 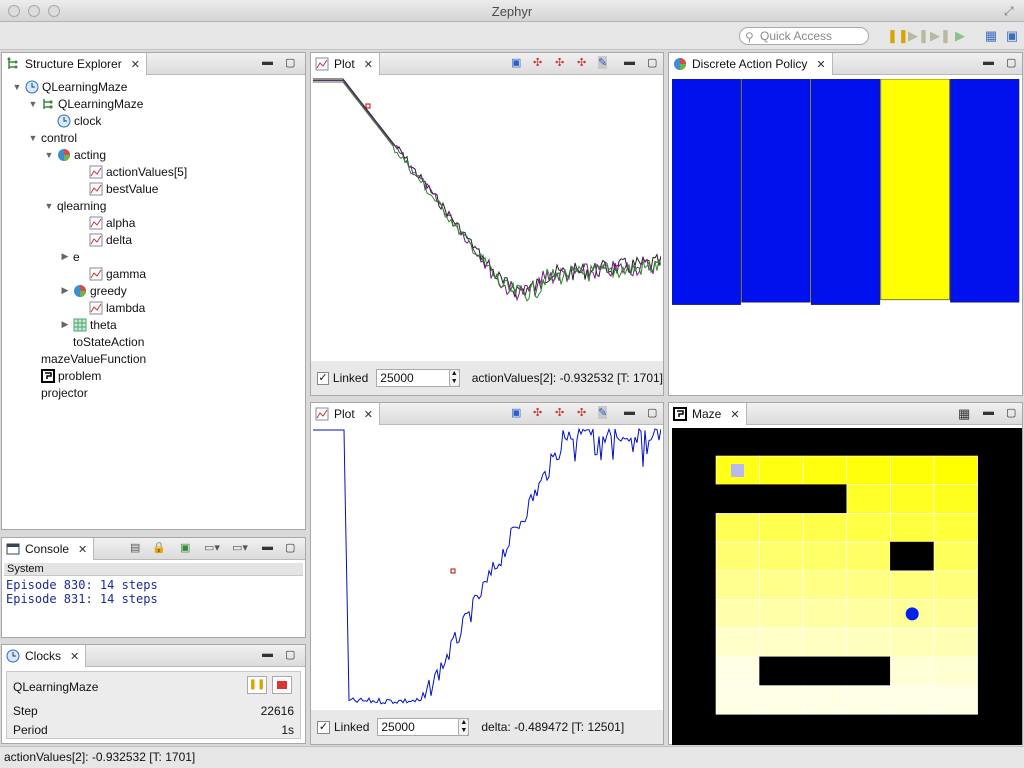 What do you see at coordinates (14, 11) in the screenshot?
I see `close-window-button` at bounding box center [14, 11].